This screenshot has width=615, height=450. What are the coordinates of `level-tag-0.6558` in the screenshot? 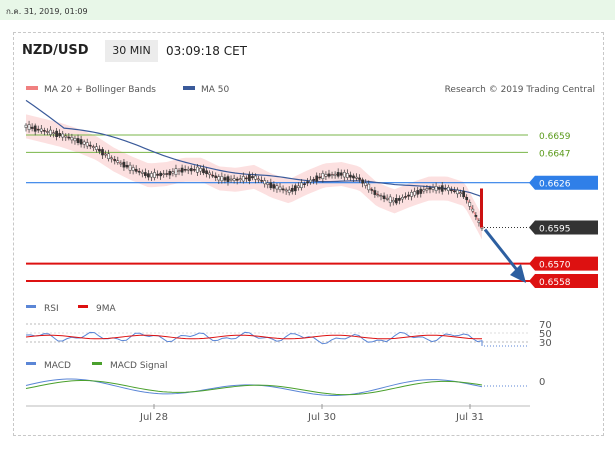 It's located at (563, 281).